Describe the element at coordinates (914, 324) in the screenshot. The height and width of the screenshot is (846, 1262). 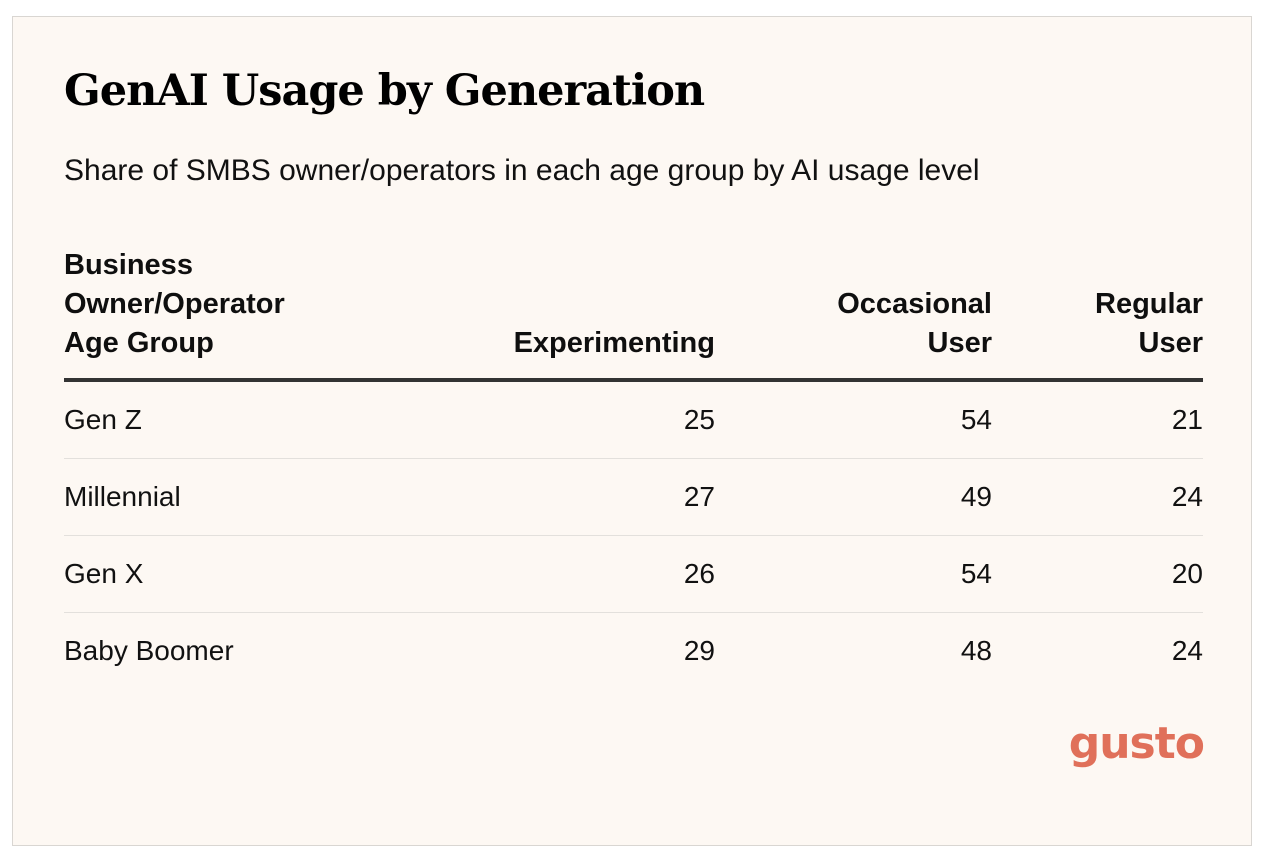
I see `column-header-occasional-user: Occasional User` at that location.